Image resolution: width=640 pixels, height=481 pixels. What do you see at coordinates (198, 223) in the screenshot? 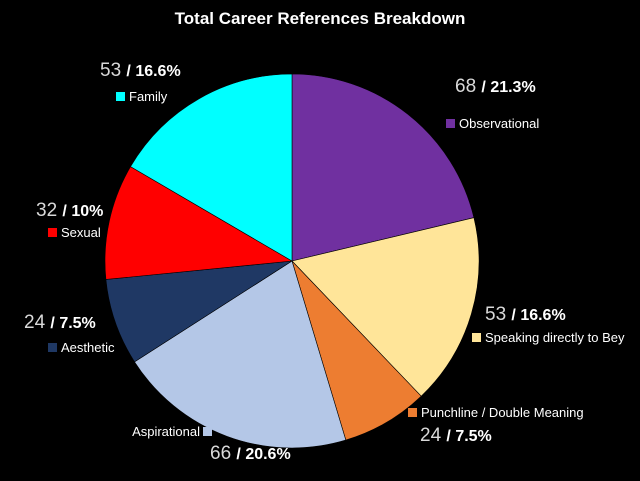
I see `pie-slice-sexual` at bounding box center [198, 223].